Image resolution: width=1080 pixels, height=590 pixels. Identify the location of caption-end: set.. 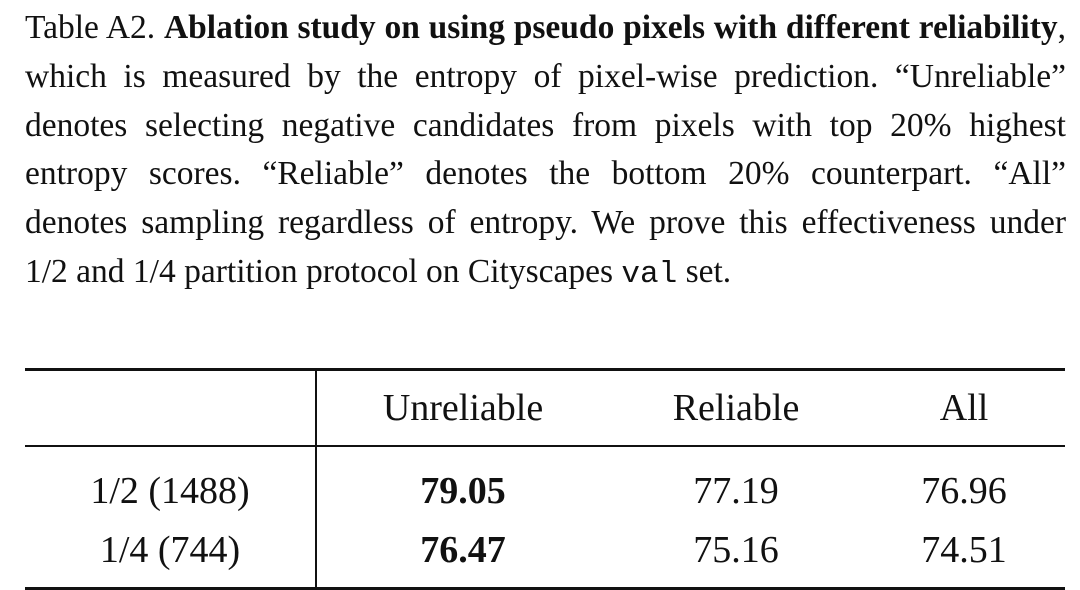
(708, 271).